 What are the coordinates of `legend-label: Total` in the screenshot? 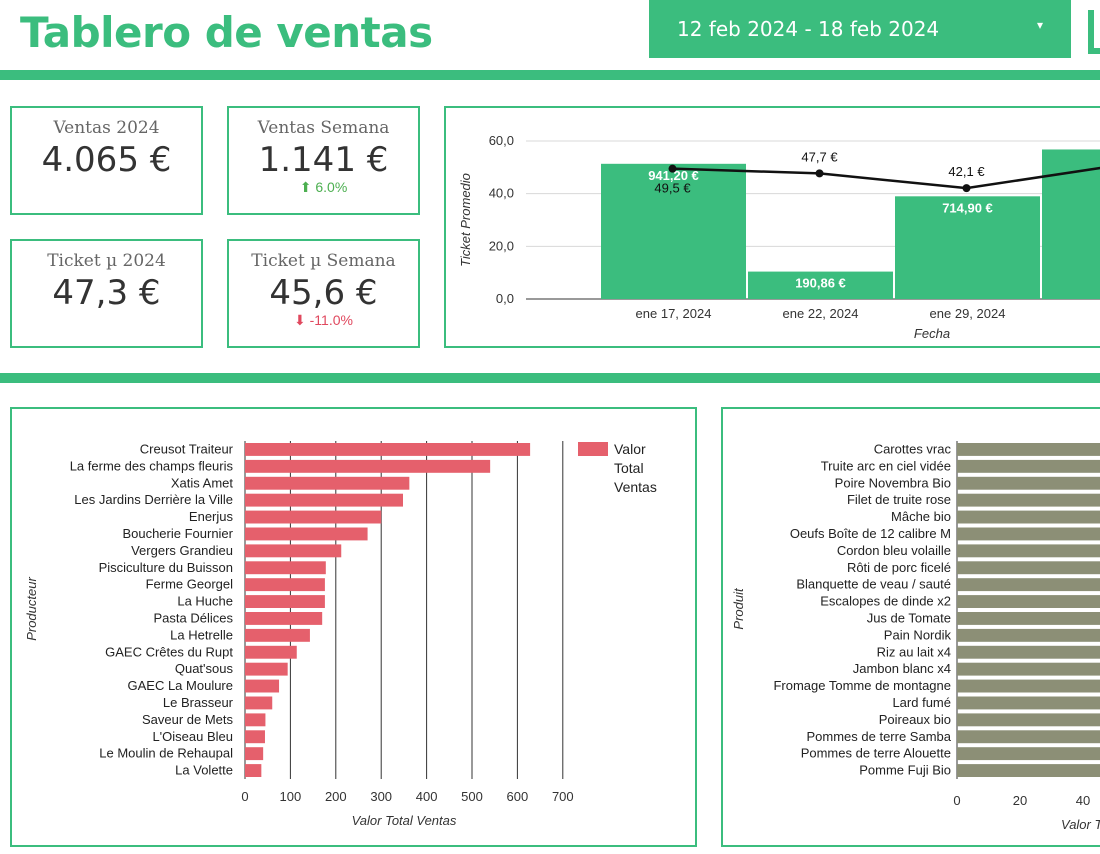 It's located at (629, 468).